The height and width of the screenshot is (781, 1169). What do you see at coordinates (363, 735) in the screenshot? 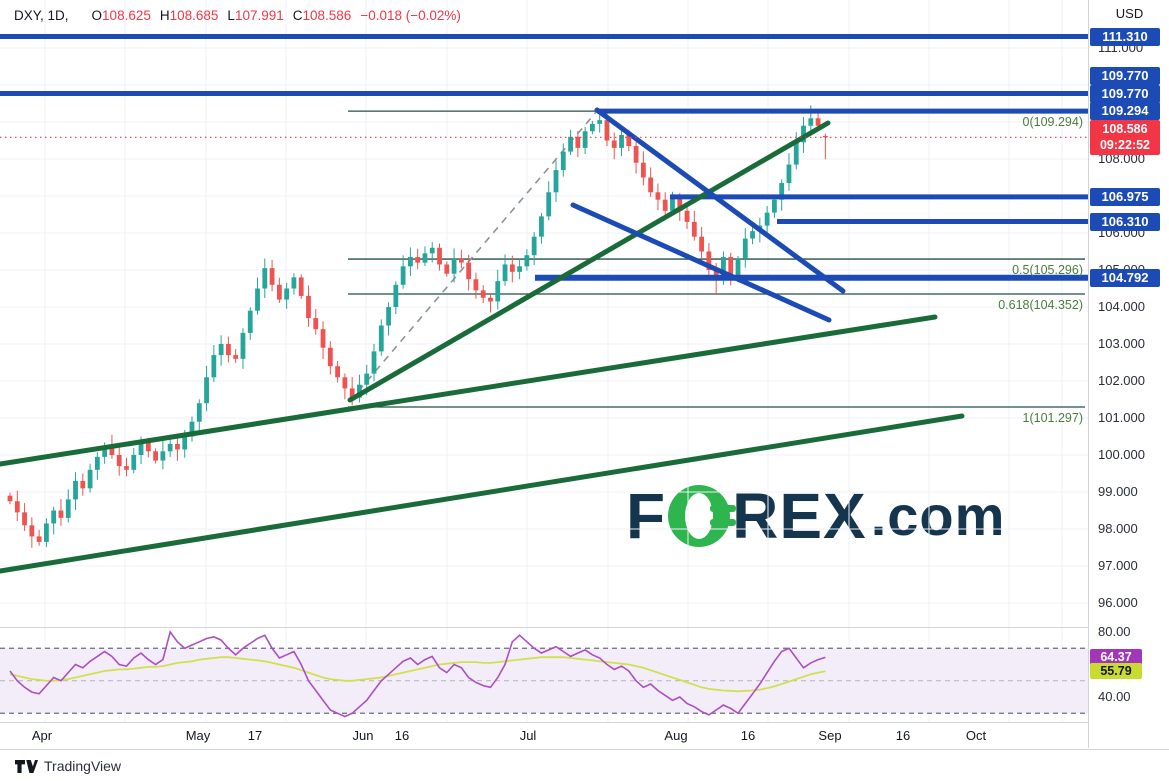
I see `time-tick-label: Jun` at bounding box center [363, 735].